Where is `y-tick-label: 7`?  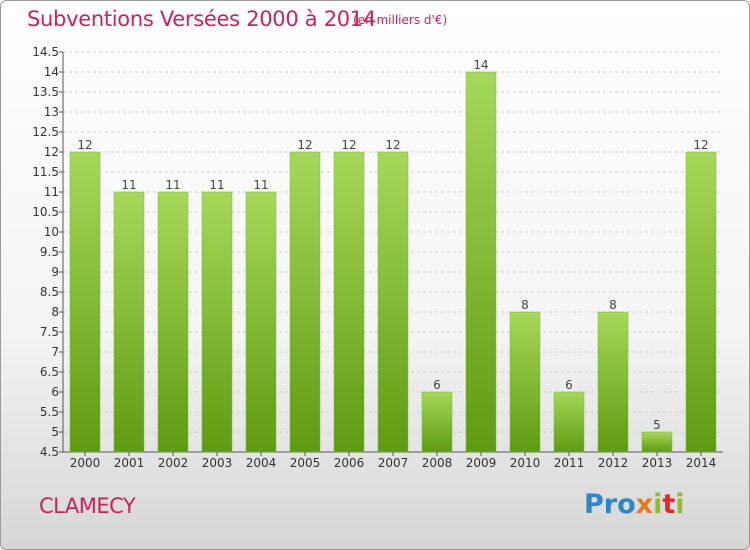 y-tick-label: 7 is located at coordinates (55, 352).